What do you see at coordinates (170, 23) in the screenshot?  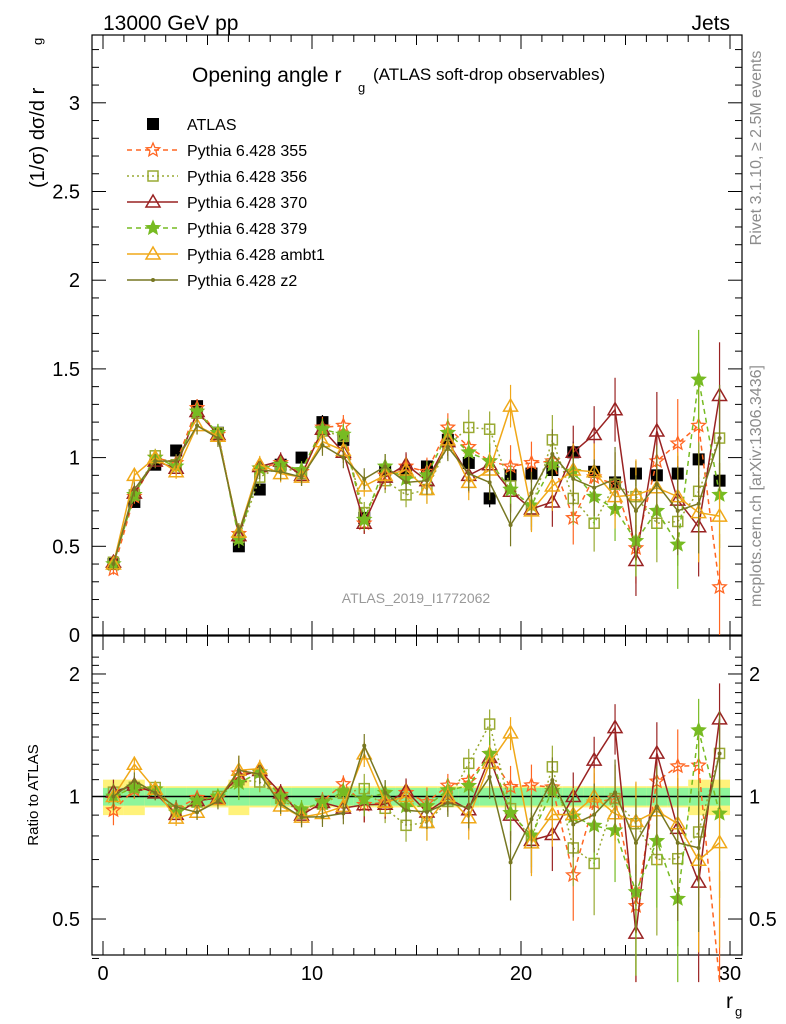 I see `header-energy: 13000 GeV pp` at bounding box center [170, 23].